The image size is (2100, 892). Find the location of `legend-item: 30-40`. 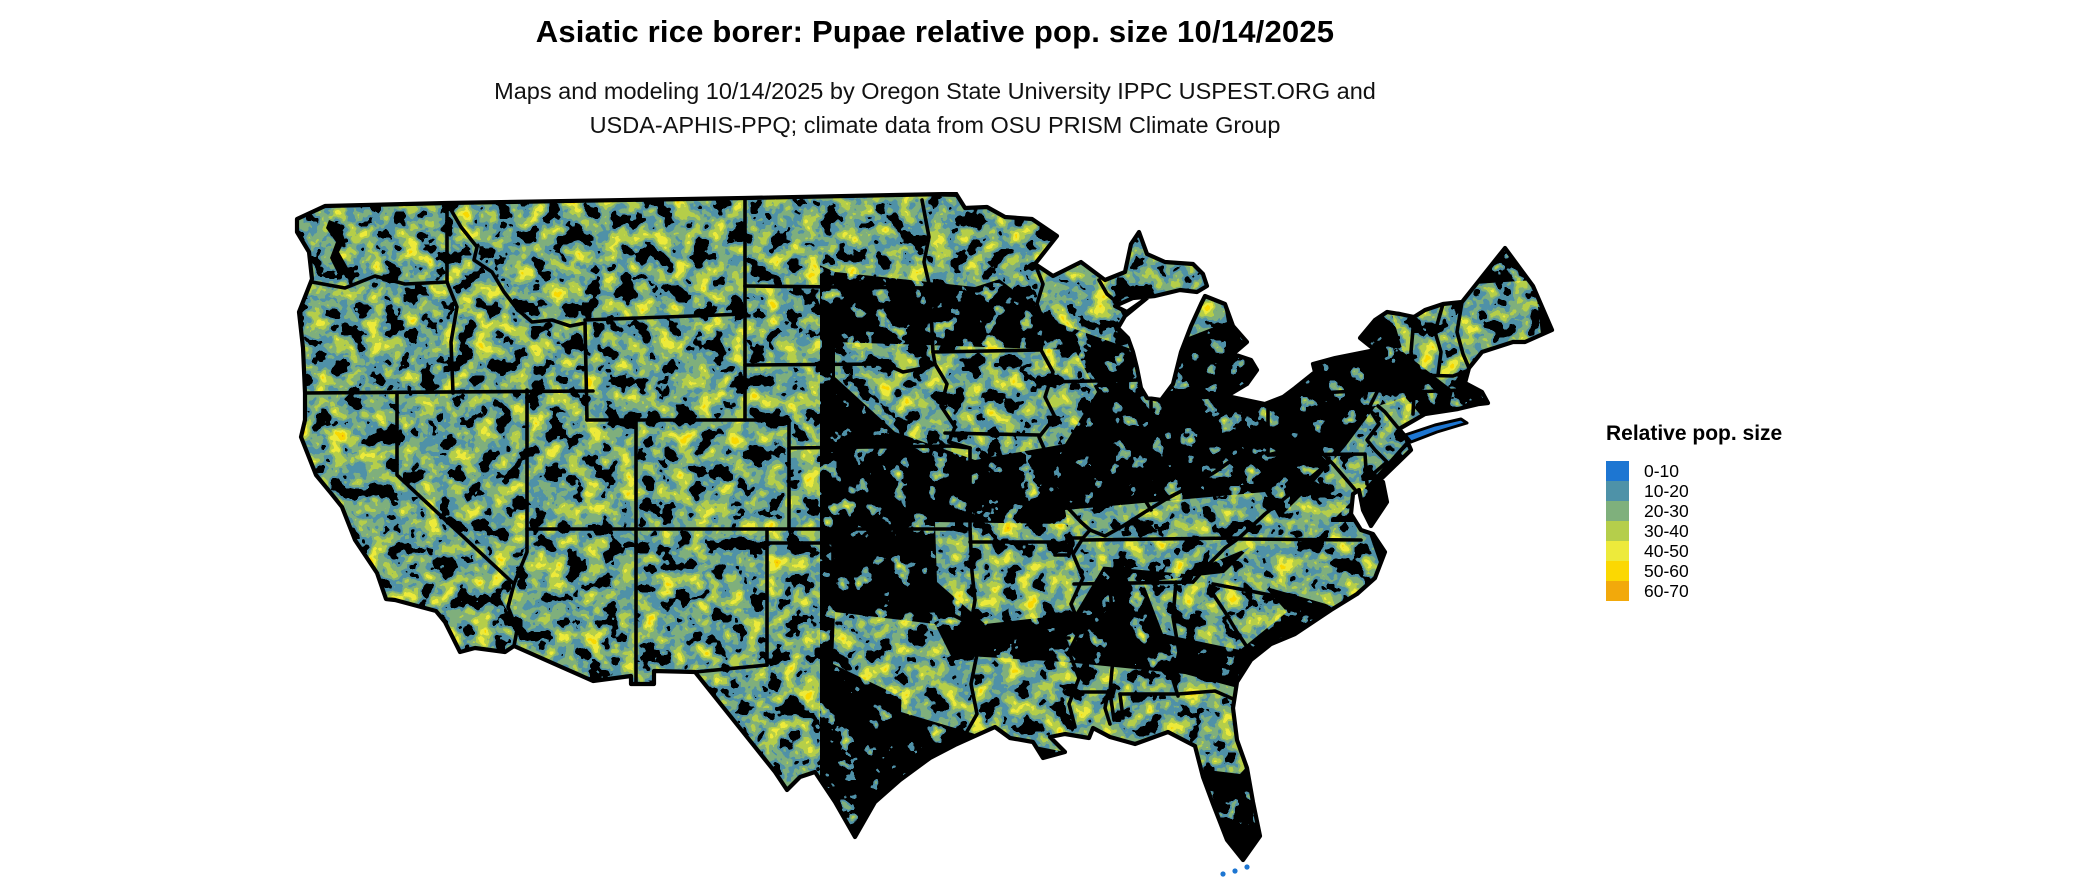

legend-item: 30-40 is located at coordinates (1694, 531).